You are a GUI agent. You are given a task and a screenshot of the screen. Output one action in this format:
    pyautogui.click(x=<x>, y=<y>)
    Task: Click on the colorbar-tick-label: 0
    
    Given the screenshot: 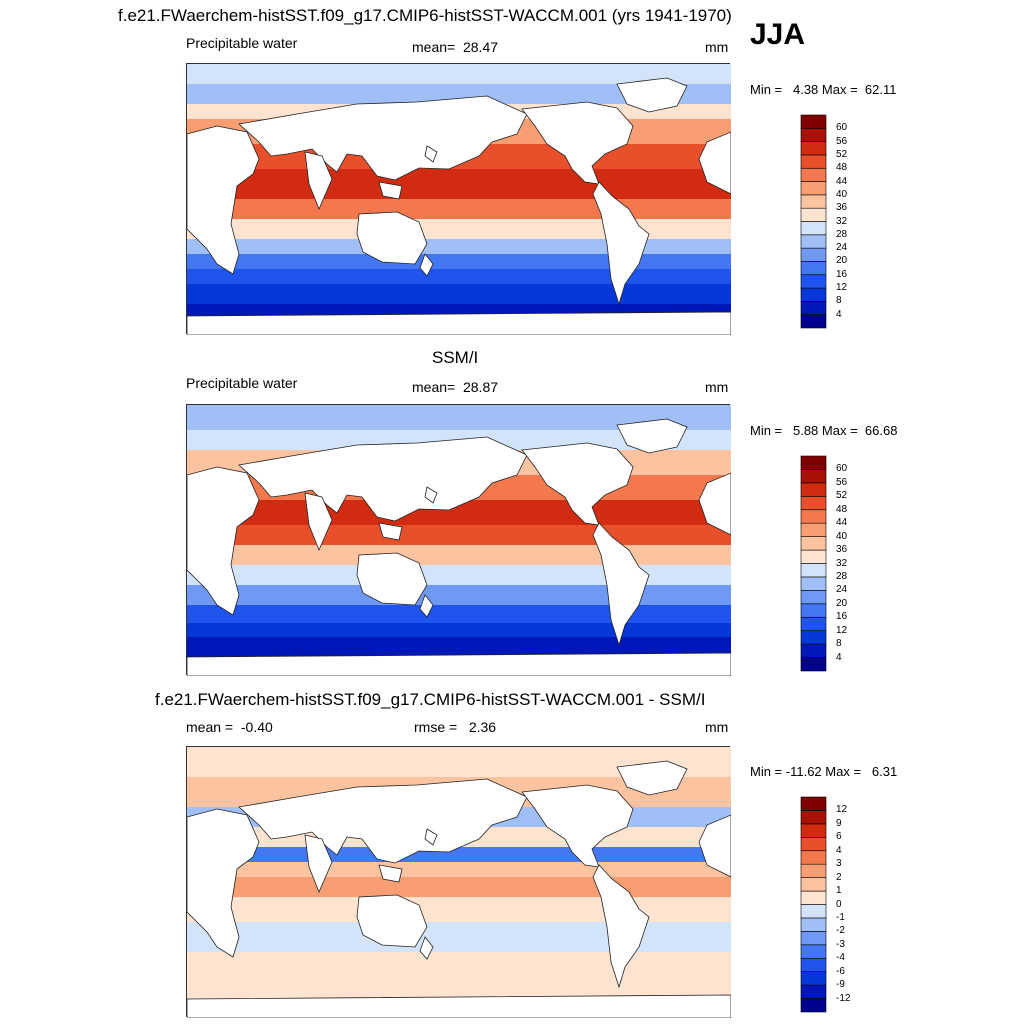 What is the action you would take?
    pyautogui.click(x=839, y=904)
    